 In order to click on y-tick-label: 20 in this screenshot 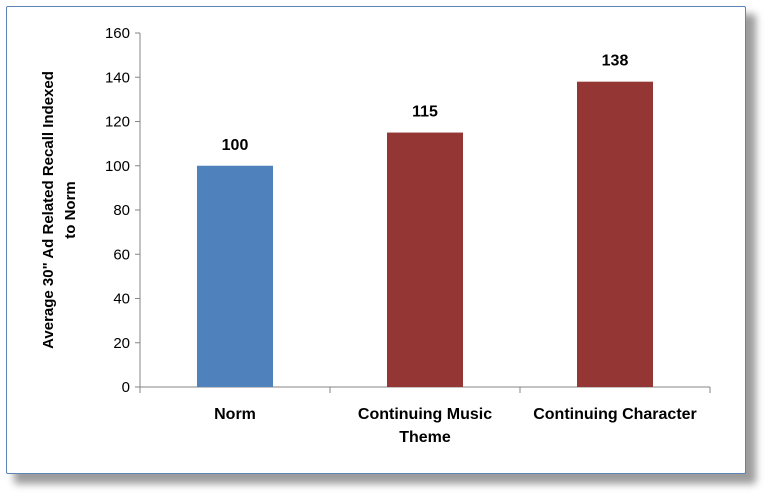, I will do `click(121, 343)`.